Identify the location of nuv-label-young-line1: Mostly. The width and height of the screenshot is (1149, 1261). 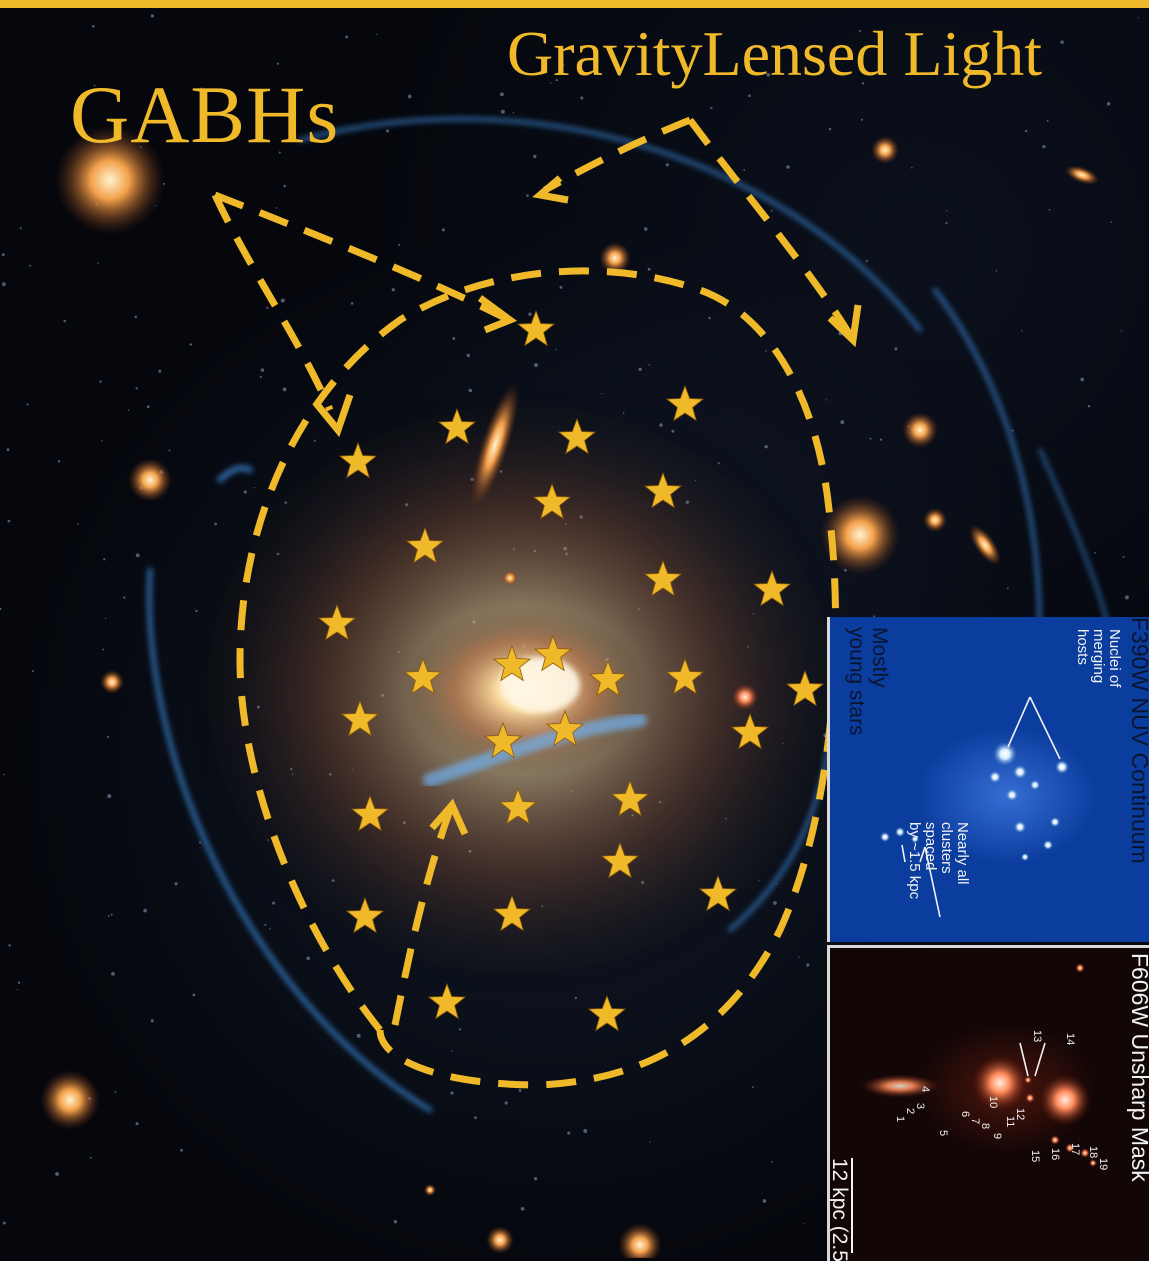
(879, 657).